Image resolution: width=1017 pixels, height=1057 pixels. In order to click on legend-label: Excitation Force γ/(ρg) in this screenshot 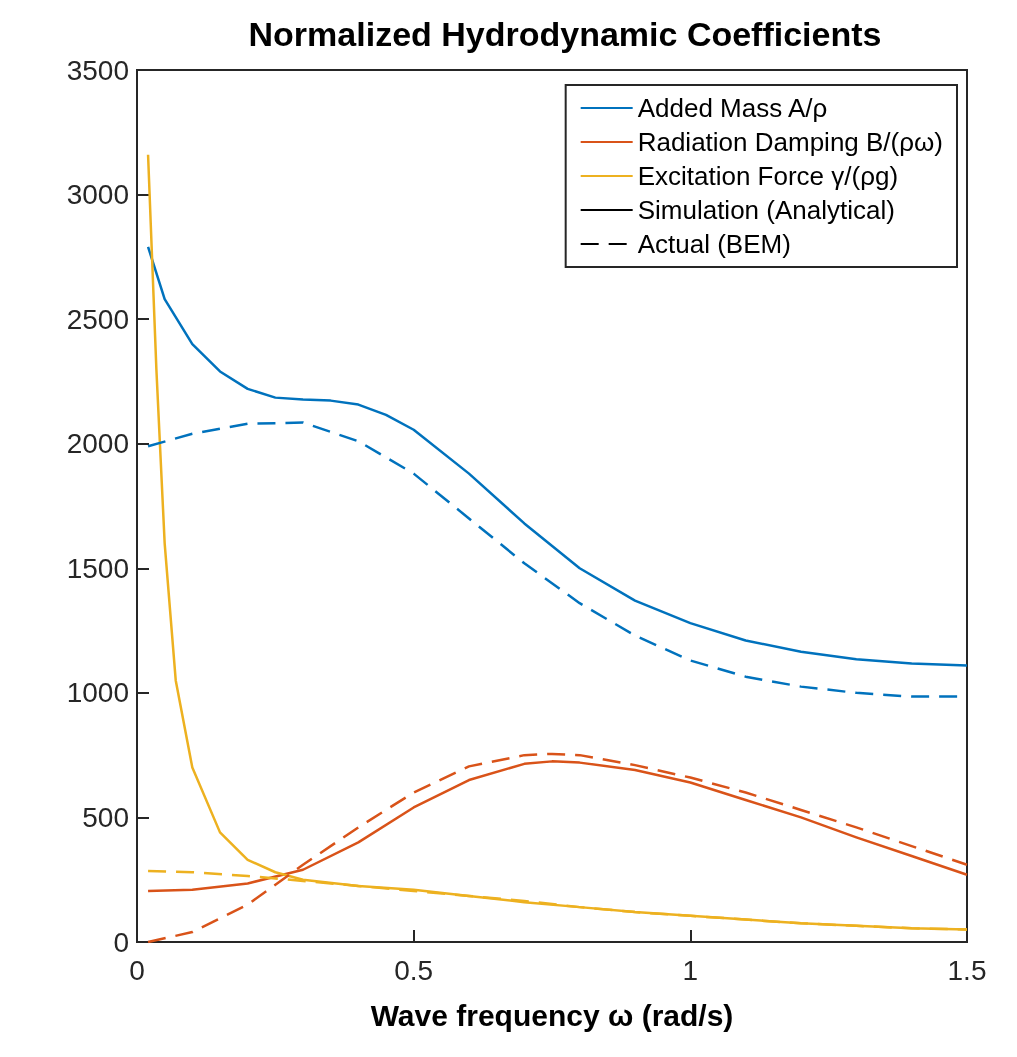, I will do `click(768, 176)`.